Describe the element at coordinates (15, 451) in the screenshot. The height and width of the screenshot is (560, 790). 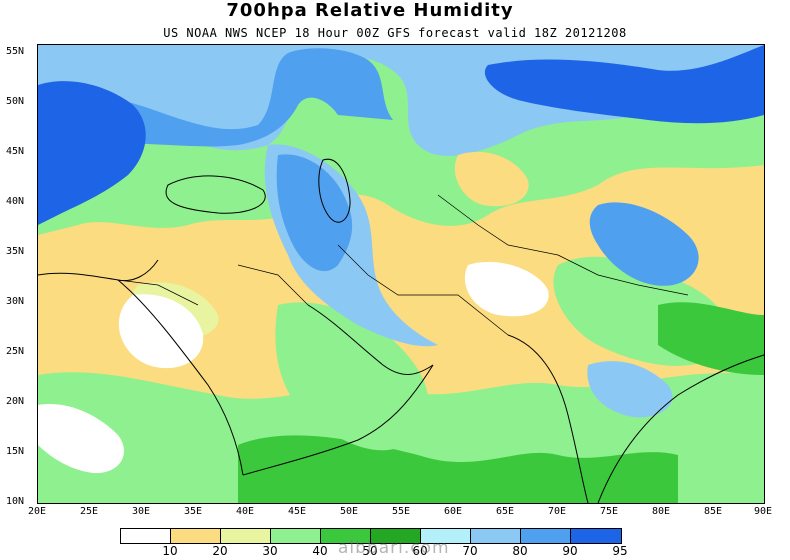
I see `lat-label-15n: 15N` at that location.